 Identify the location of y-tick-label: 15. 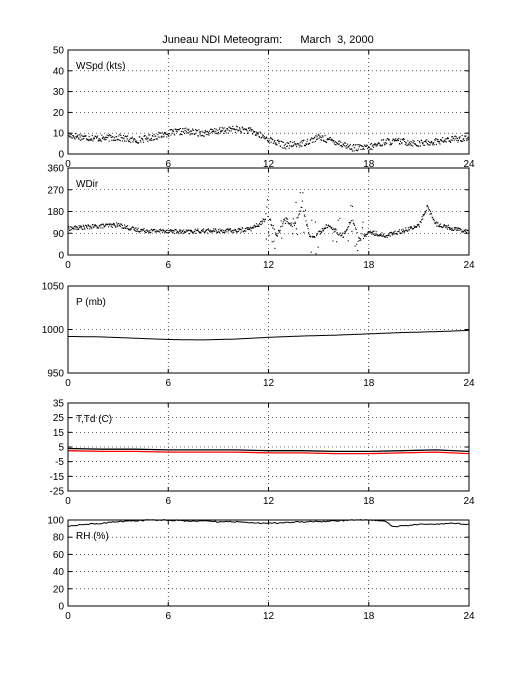
(59, 433).